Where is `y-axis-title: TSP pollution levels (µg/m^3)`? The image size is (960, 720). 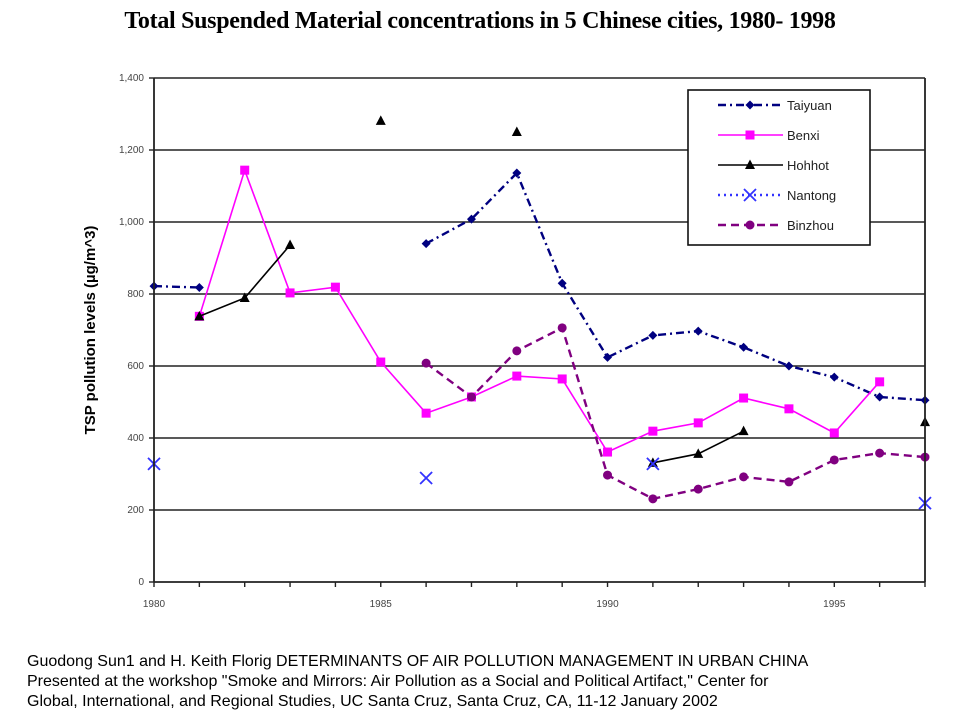 y-axis-title: TSP pollution levels (µg/m^3) is located at coordinates (90, 330).